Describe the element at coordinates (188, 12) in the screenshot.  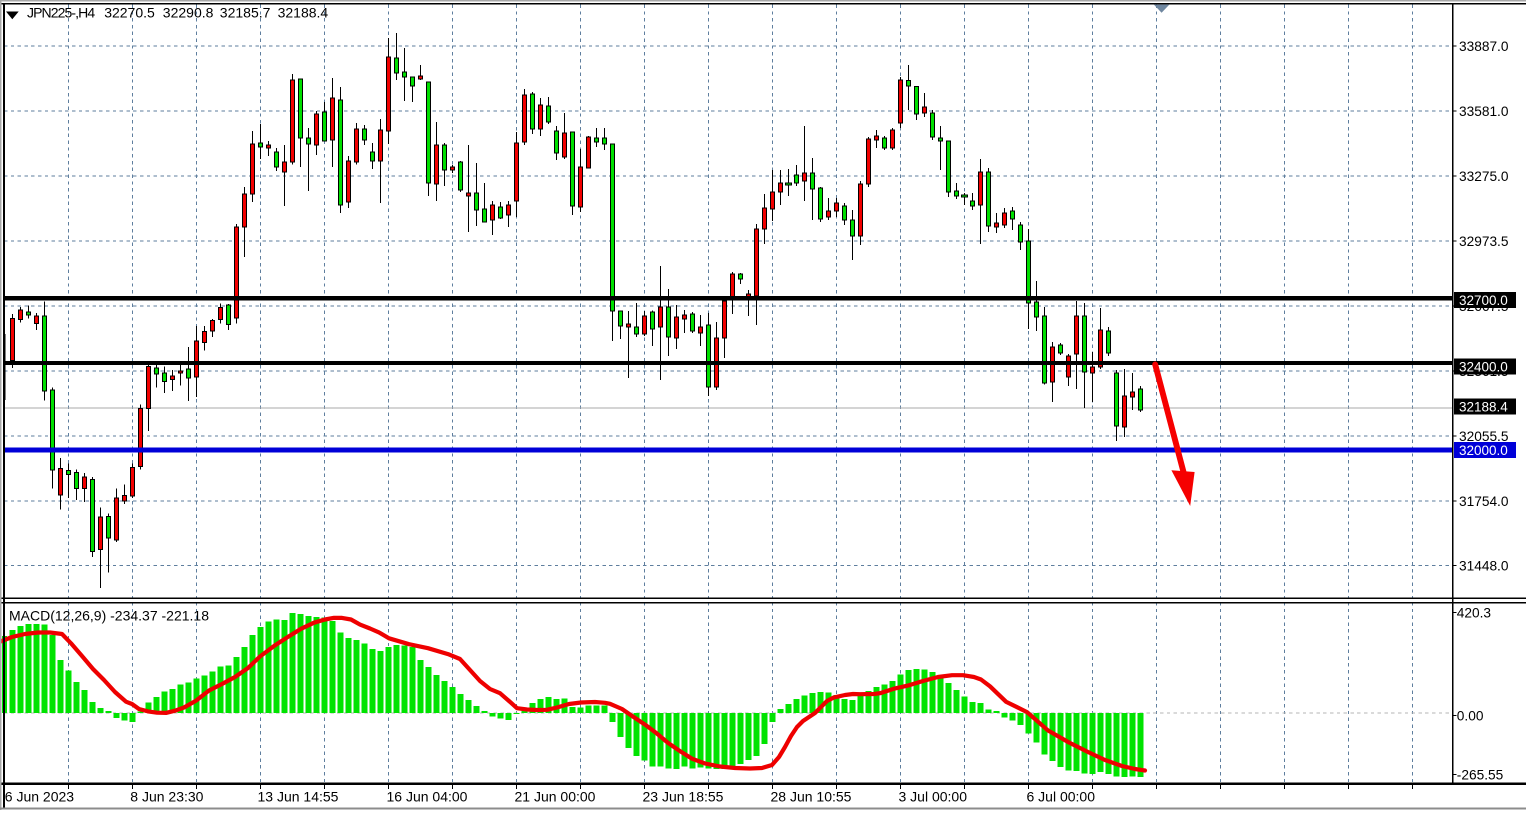
I see `svg-text: 32290.8` at that location.